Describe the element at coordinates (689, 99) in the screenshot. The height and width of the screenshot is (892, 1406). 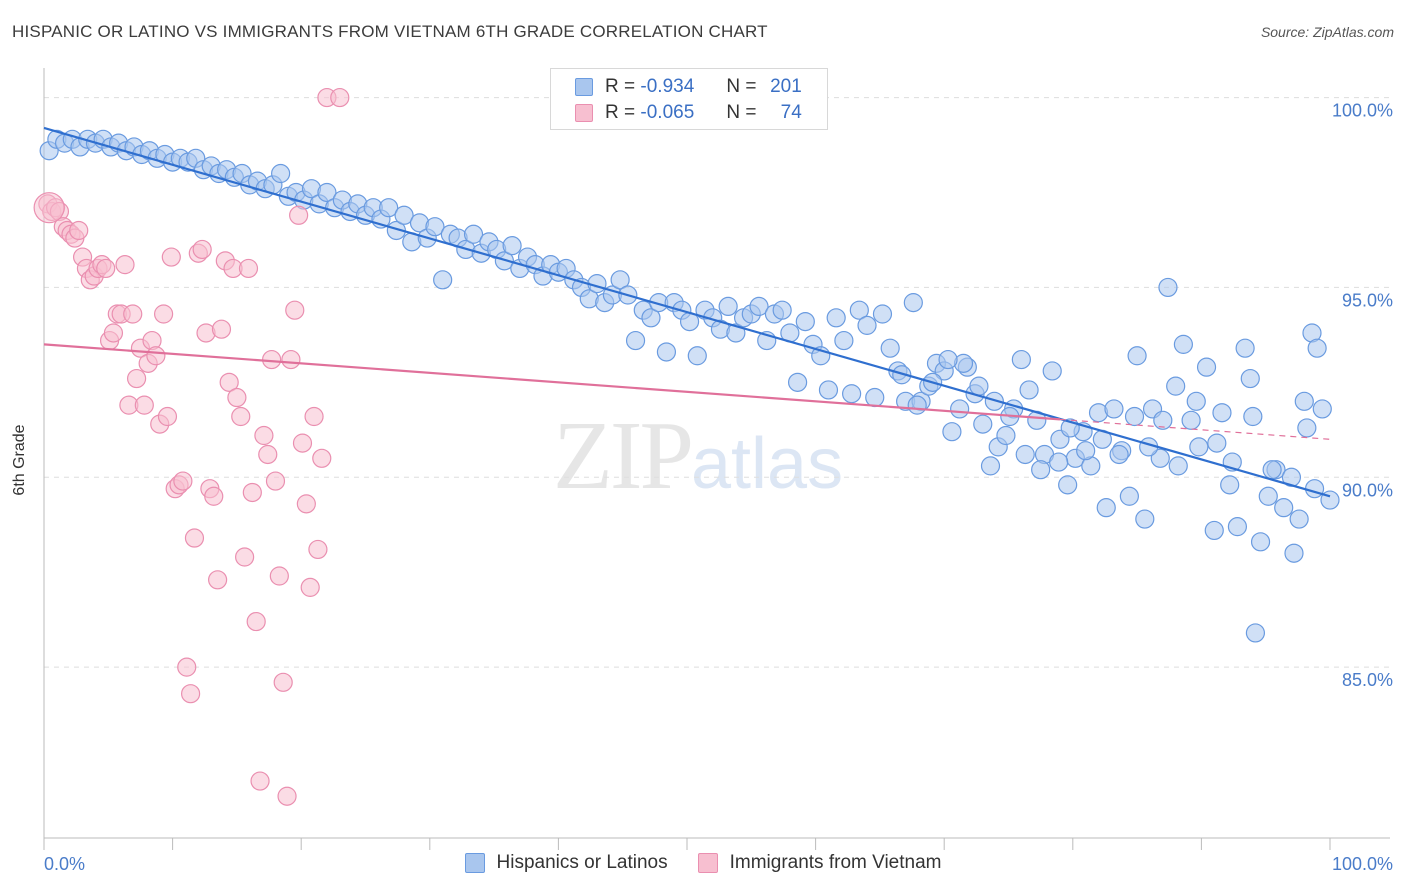
I see `legend: R = -0.934 N = 201 R = -0.065 N = 74` at that location.